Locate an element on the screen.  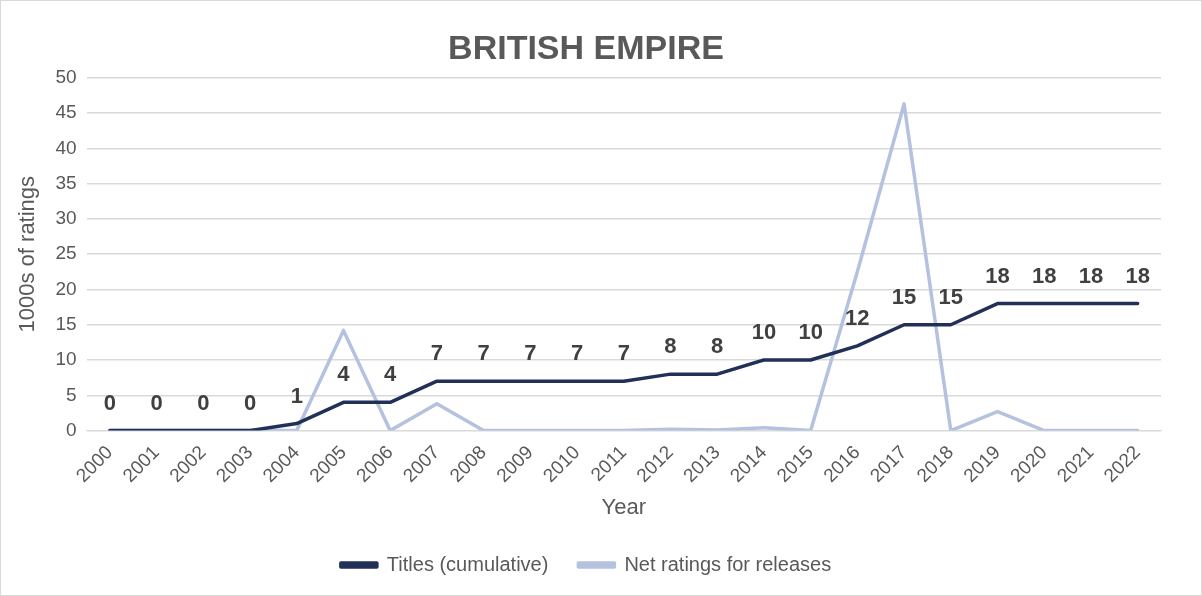
y-tick-label: 5 is located at coordinates (71, 394).